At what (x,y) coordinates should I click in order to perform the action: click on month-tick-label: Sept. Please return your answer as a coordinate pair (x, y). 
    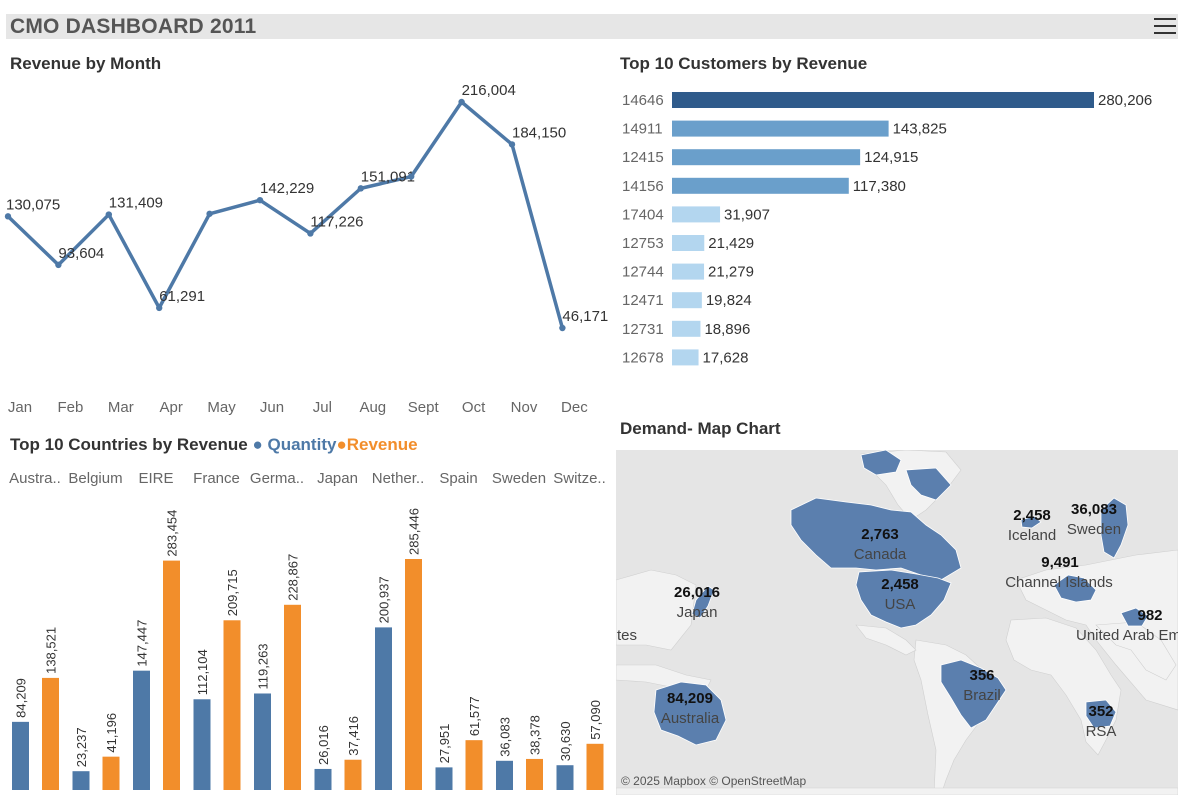
    Looking at the image, I should click on (424, 407).